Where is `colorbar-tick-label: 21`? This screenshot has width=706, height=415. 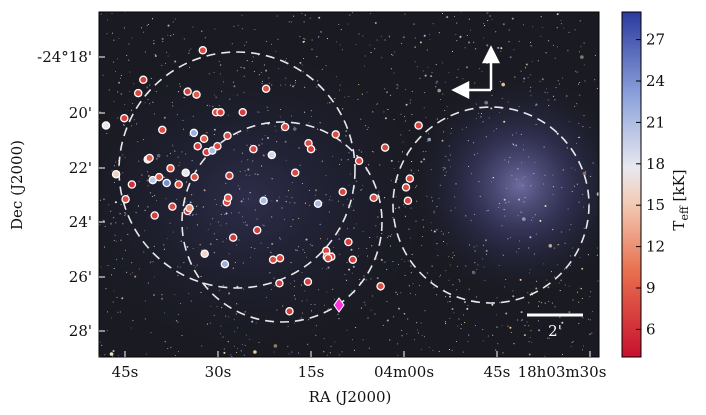 colorbar-tick-label: 21 is located at coordinates (655, 122).